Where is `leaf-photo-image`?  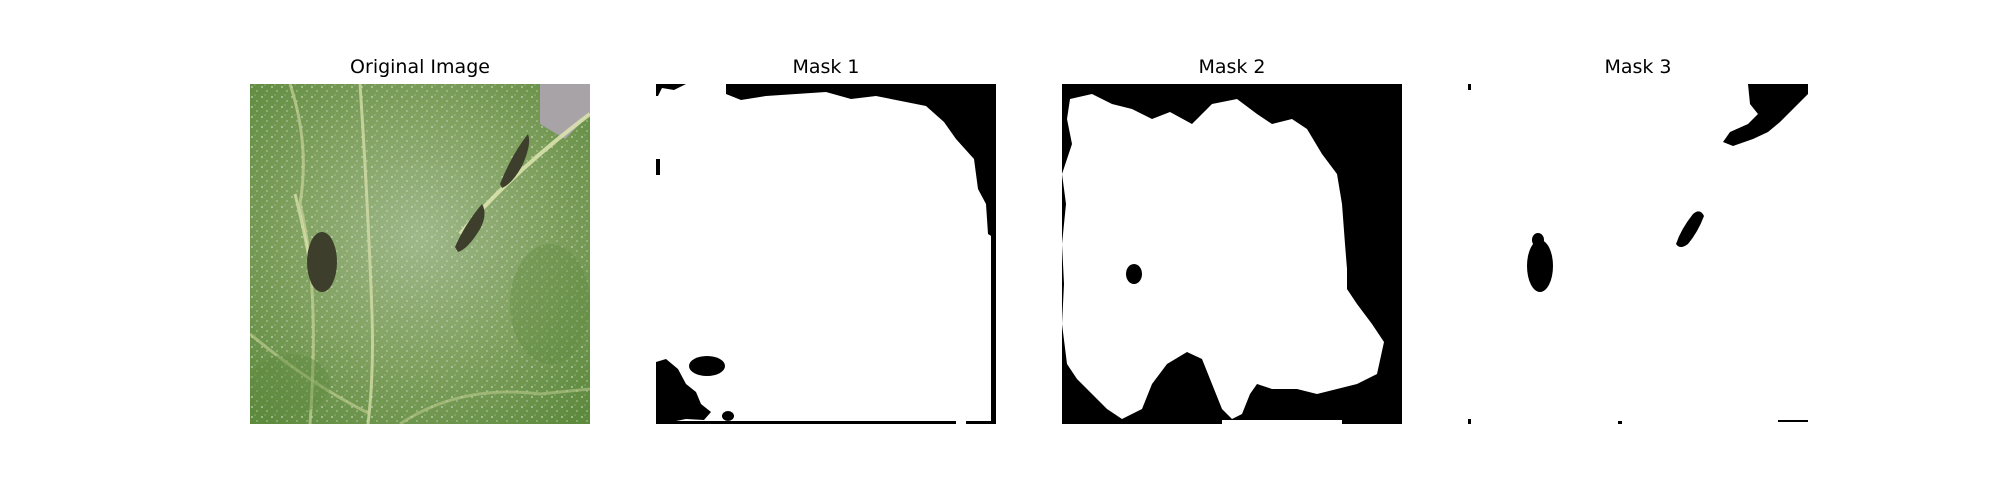
leaf-photo-image is located at coordinates (420, 254).